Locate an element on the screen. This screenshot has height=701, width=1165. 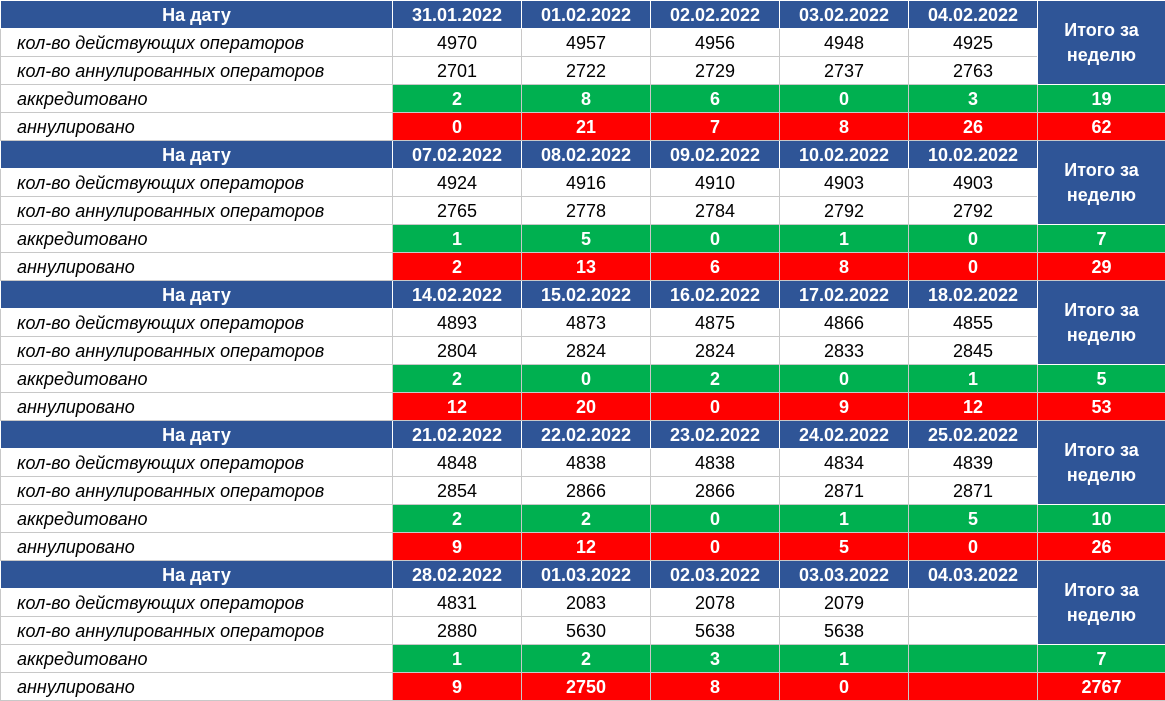
annulled-operators-cell: 2833 is located at coordinates (844, 351).